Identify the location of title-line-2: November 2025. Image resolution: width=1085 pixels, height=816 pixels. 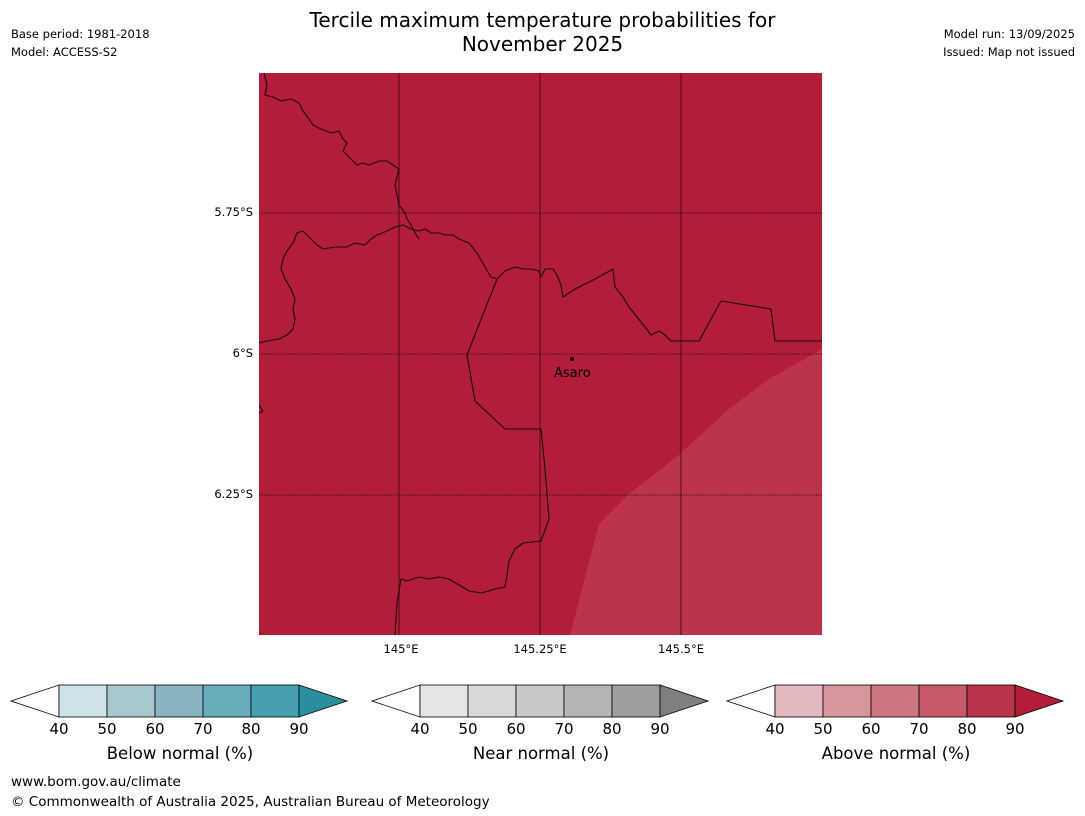
(542, 44).